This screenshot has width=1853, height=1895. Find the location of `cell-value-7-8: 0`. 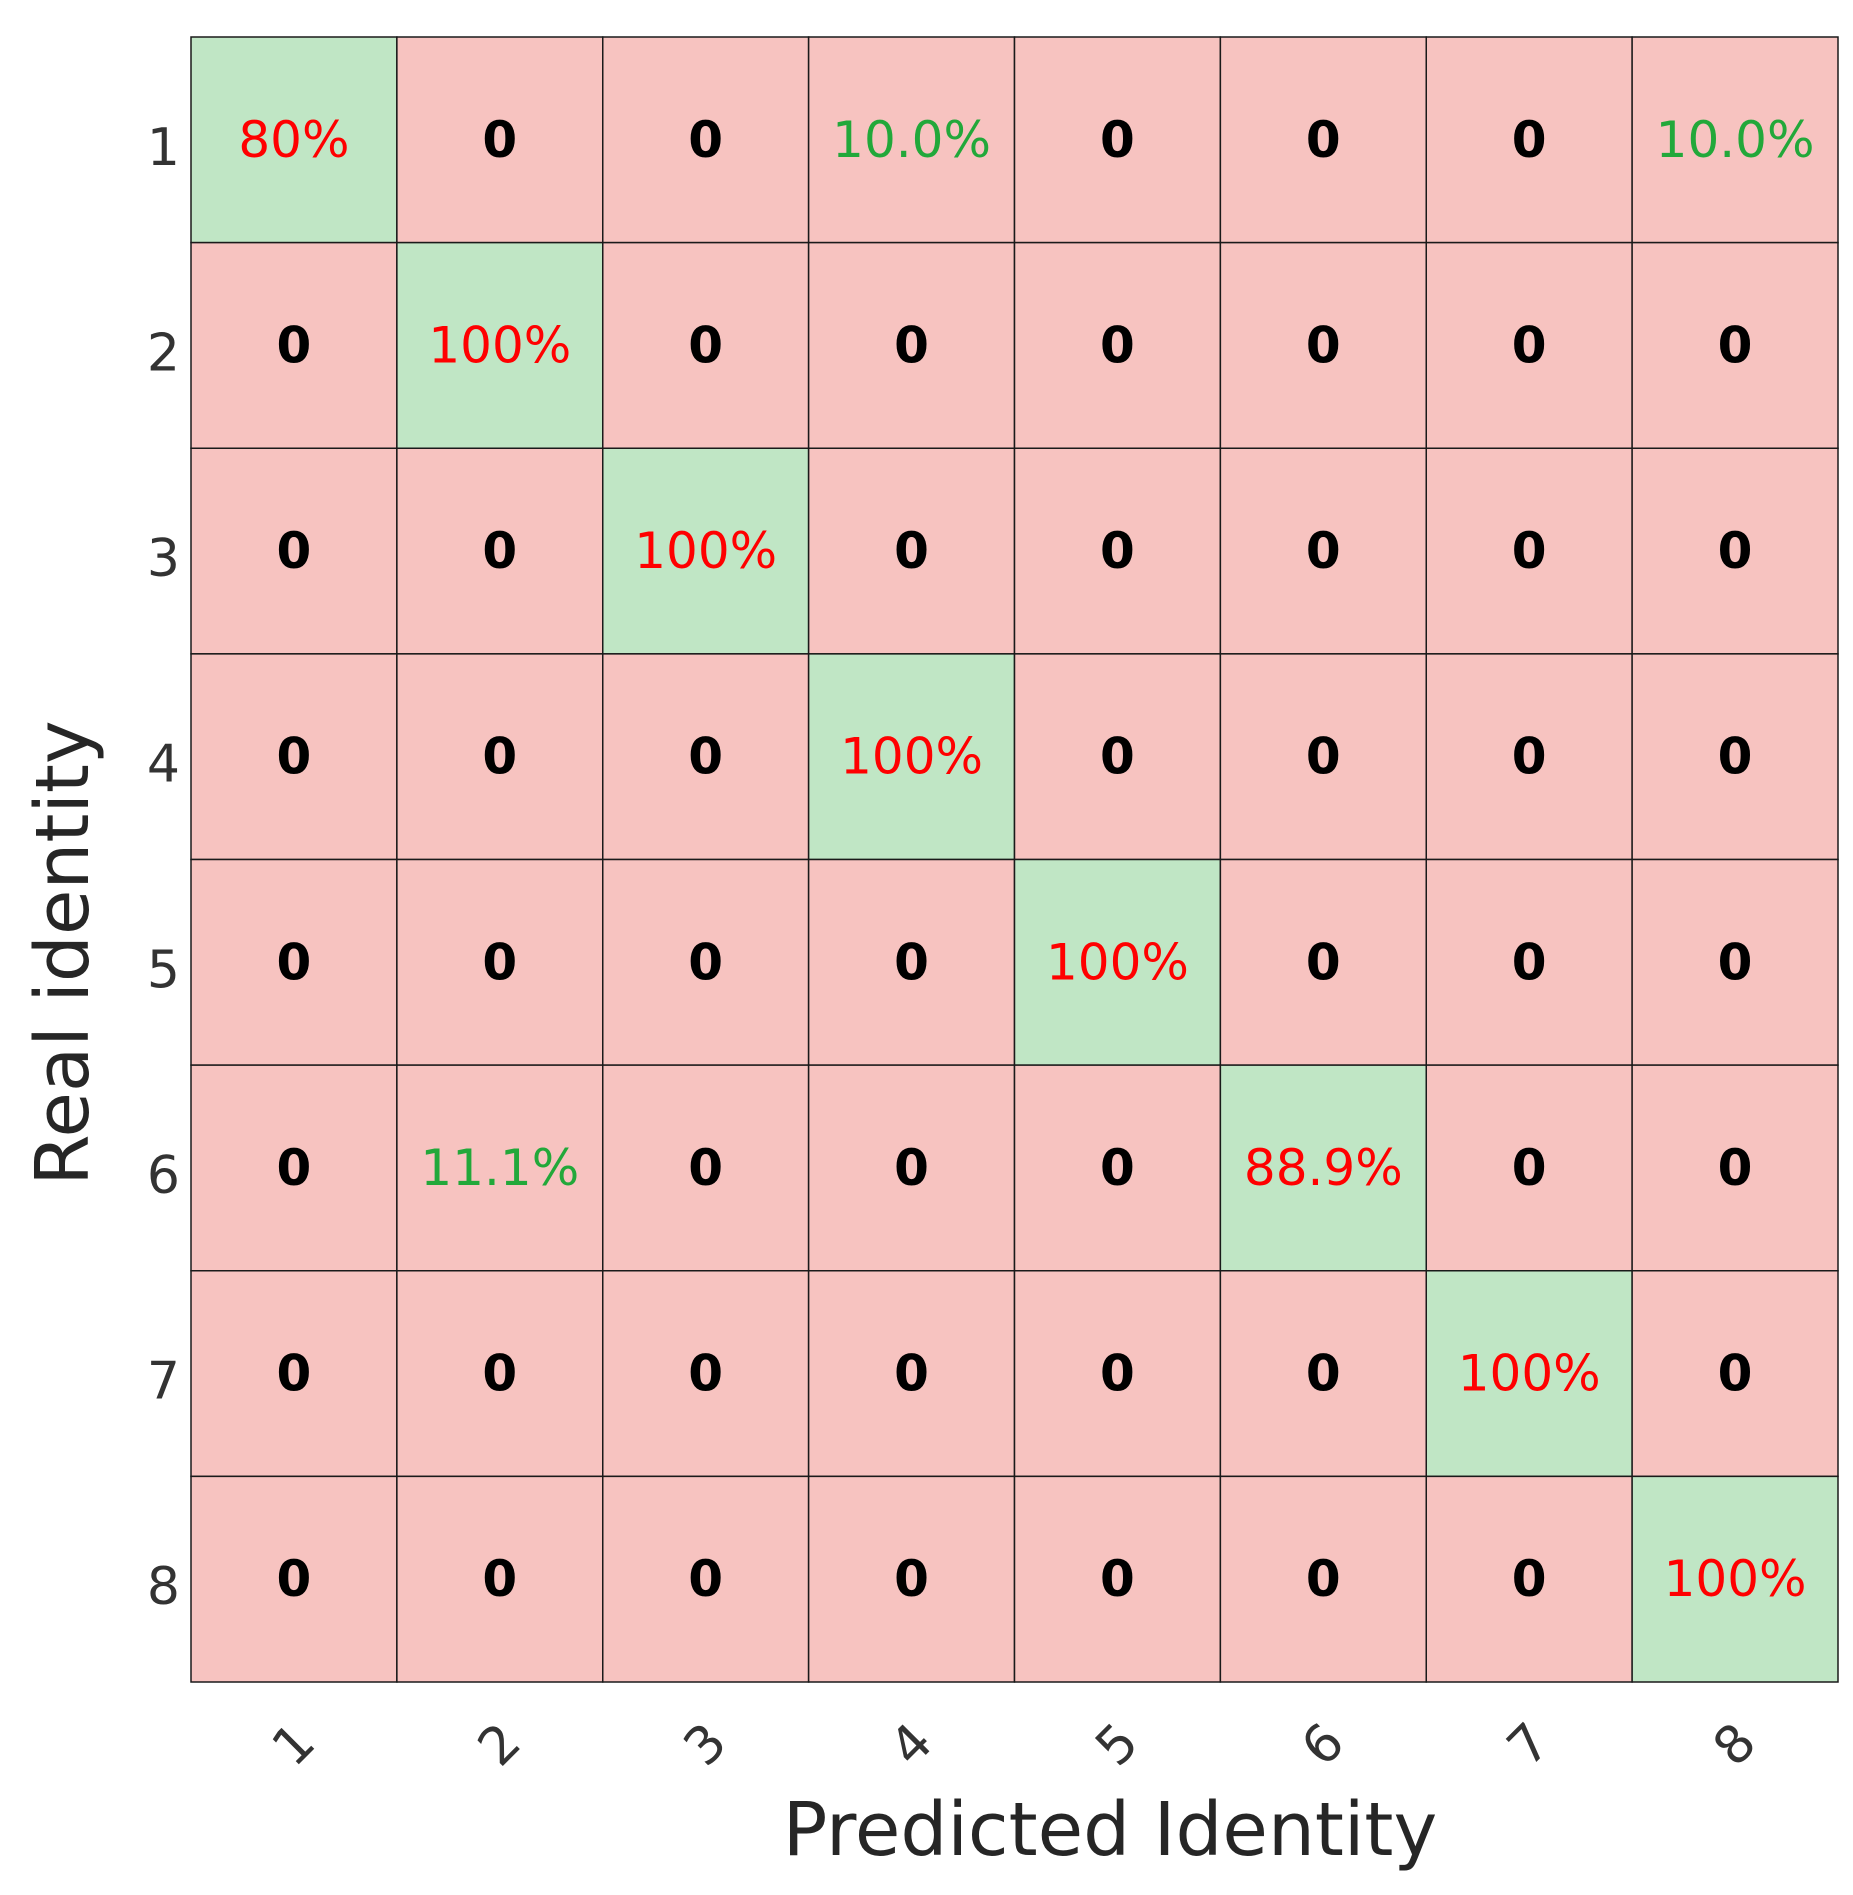

cell-value-7-8: 0 is located at coordinates (1735, 1374).